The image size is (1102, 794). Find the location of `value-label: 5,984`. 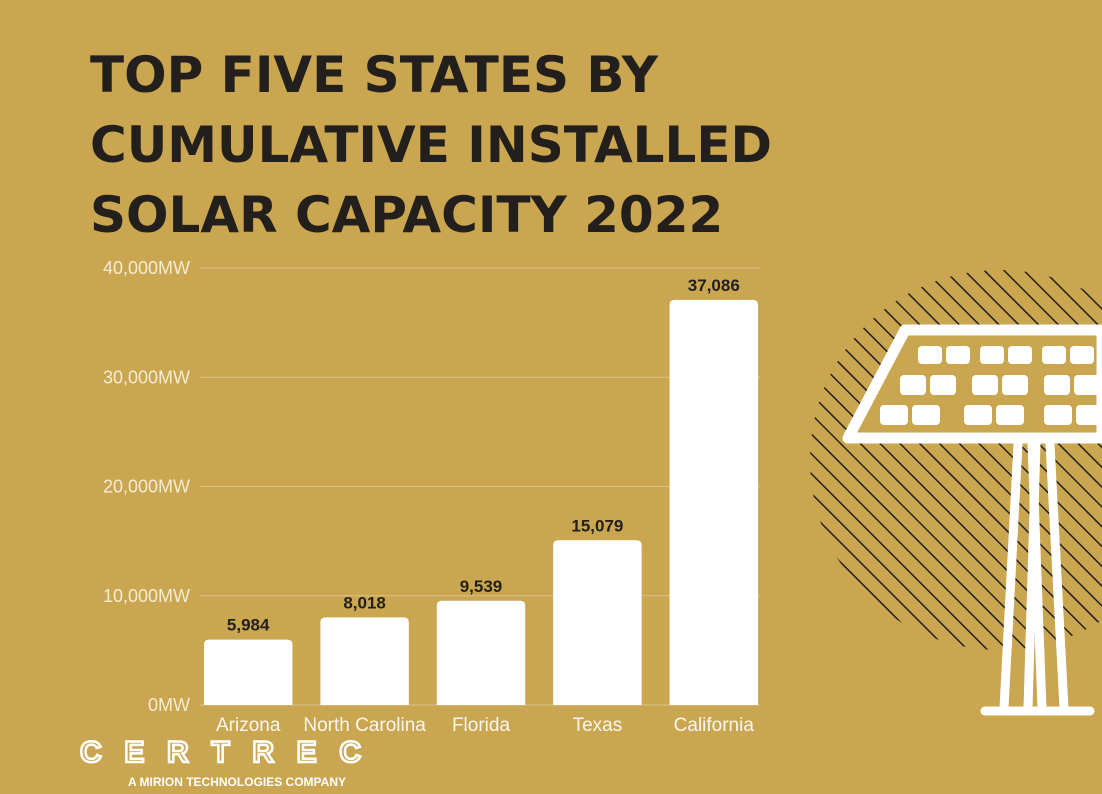

value-label: 5,984 is located at coordinates (248, 625).